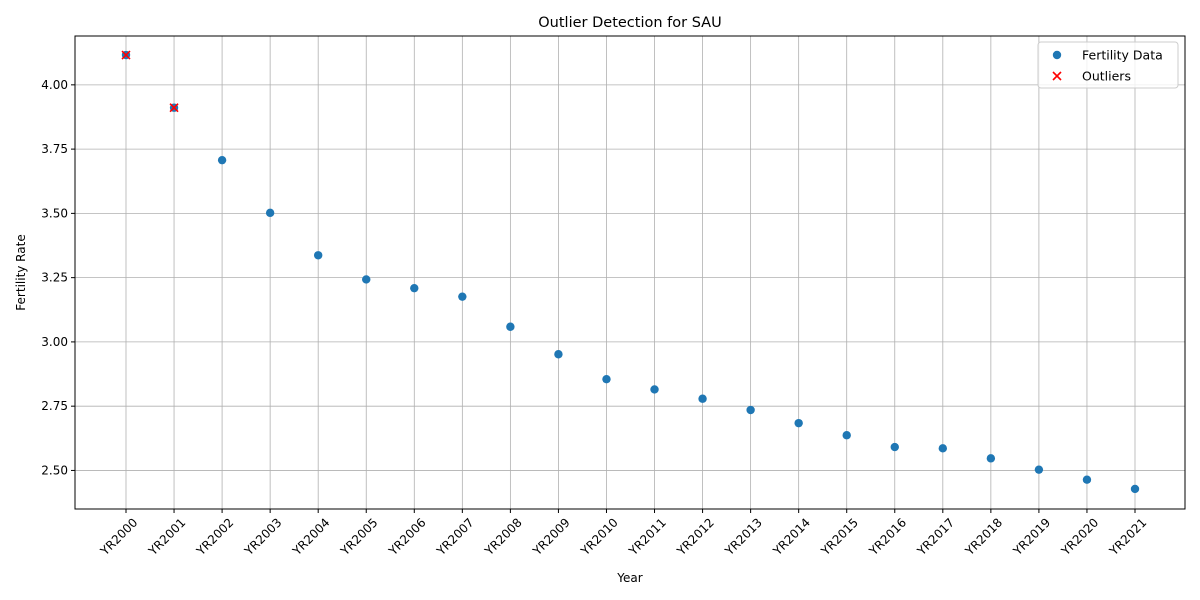 Image resolution: width=1200 pixels, height=600 pixels. Describe the element at coordinates (54, 406) in the screenshot. I see `y-tick-label: 2.75` at that location.